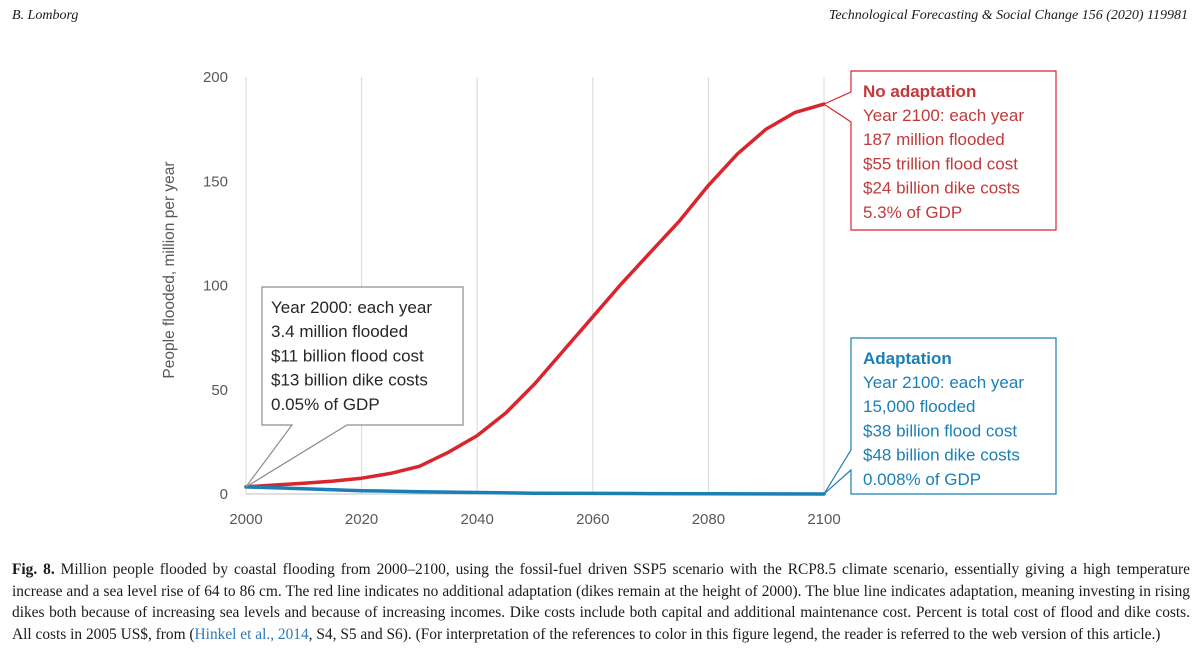 This screenshot has width=1200, height=671. What do you see at coordinates (169, 269) in the screenshot?
I see `y-axis-title: People flooded, million per year` at bounding box center [169, 269].